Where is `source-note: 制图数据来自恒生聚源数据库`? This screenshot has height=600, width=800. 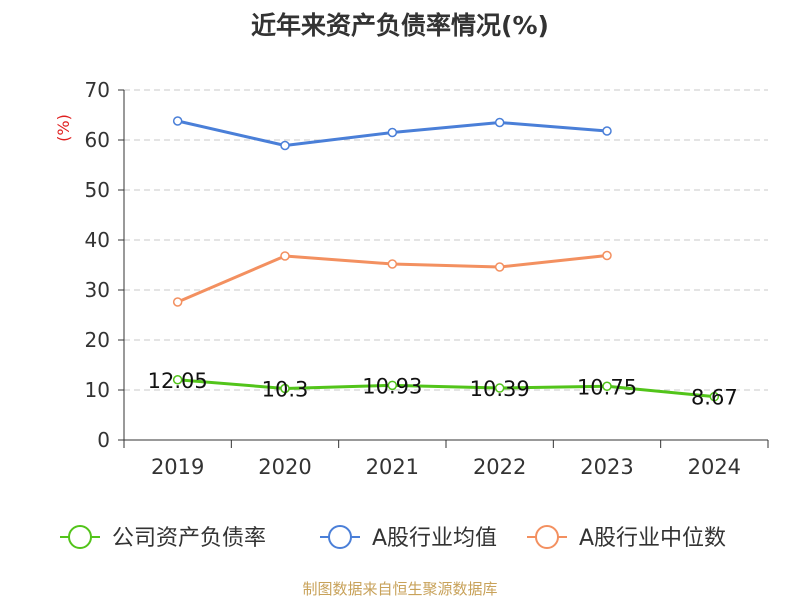
source-note: 制图数据来自恒生聚源数据库 is located at coordinates (400, 589).